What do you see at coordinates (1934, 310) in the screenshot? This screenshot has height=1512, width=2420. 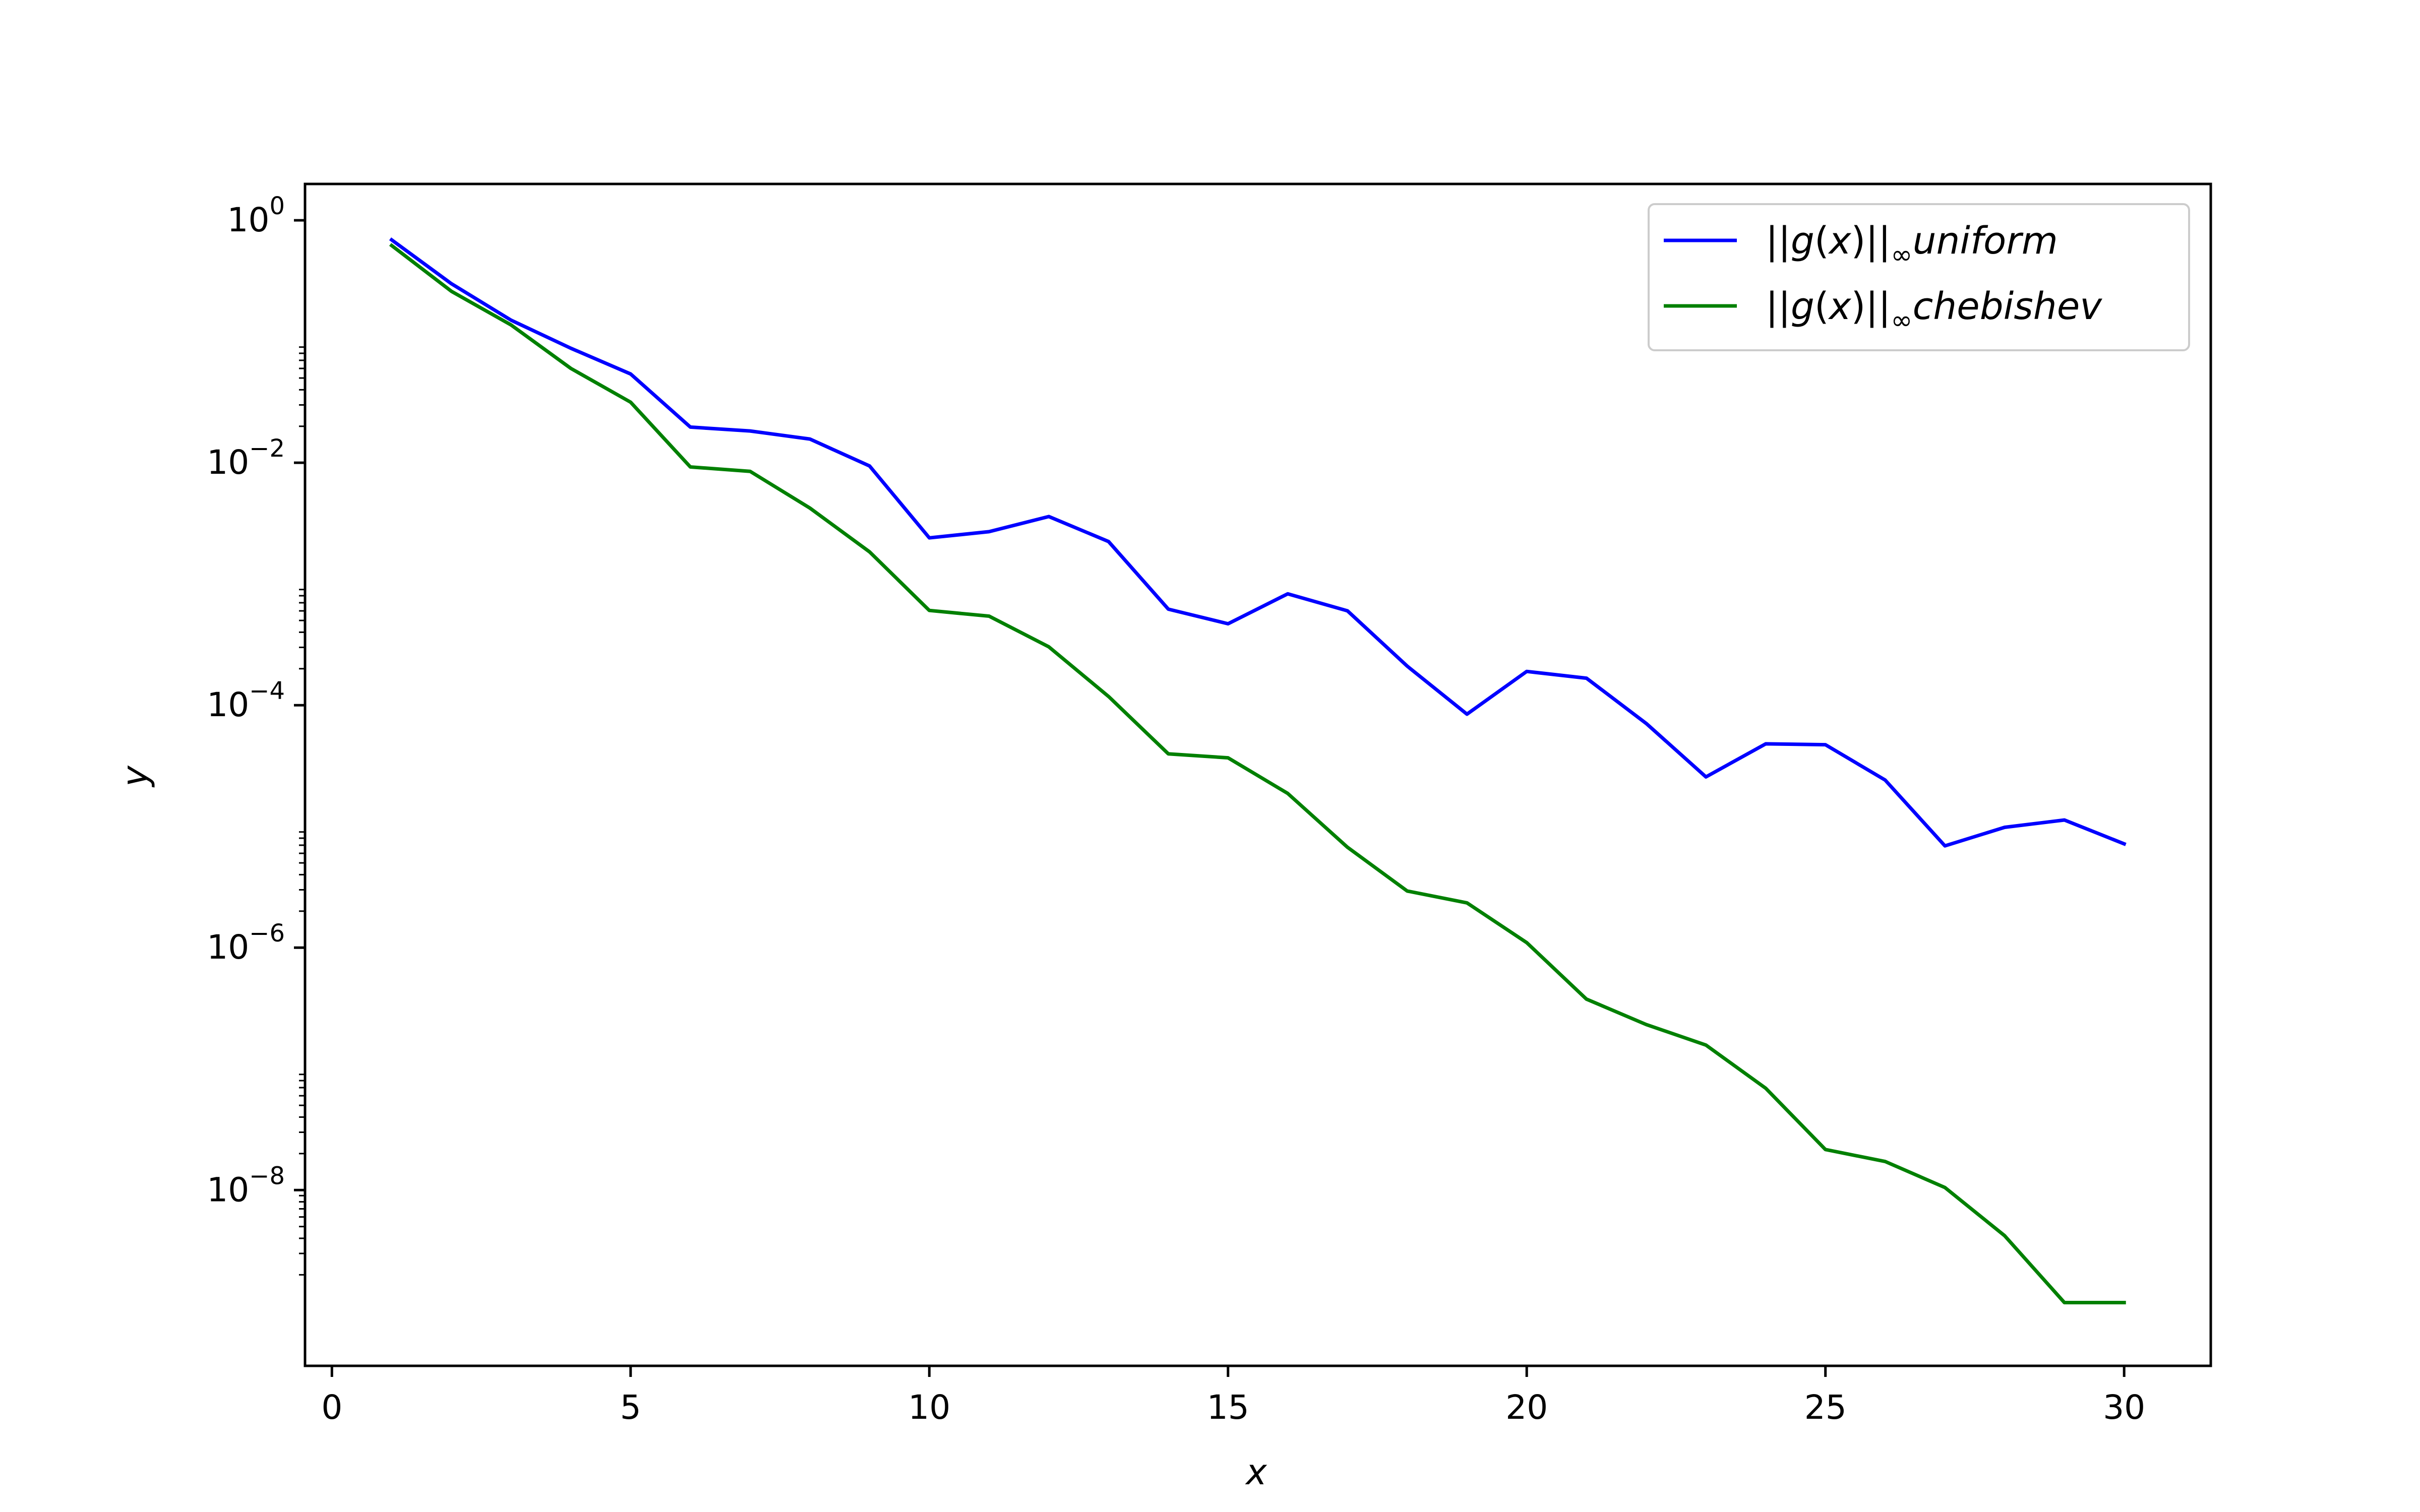 I see `legend-label: ||g(x)||∞chebishev` at bounding box center [1934, 310].